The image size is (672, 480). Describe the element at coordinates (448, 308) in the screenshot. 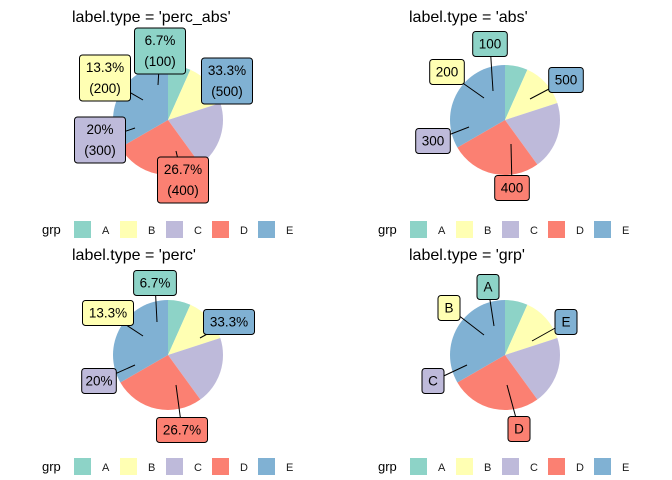

I see `label-text: B` at that location.